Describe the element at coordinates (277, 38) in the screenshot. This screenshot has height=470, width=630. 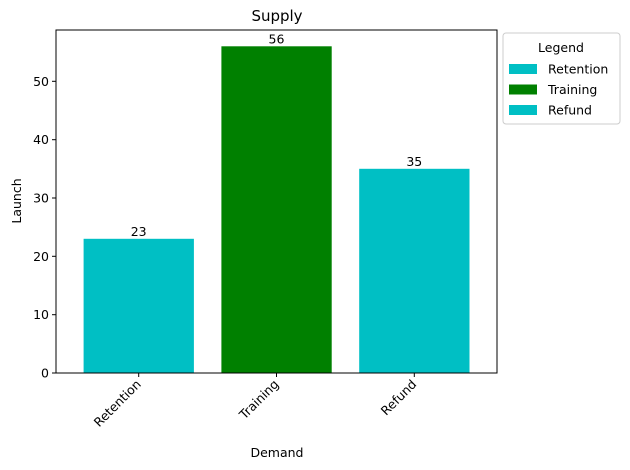
I see `data-label: 56` at that location.